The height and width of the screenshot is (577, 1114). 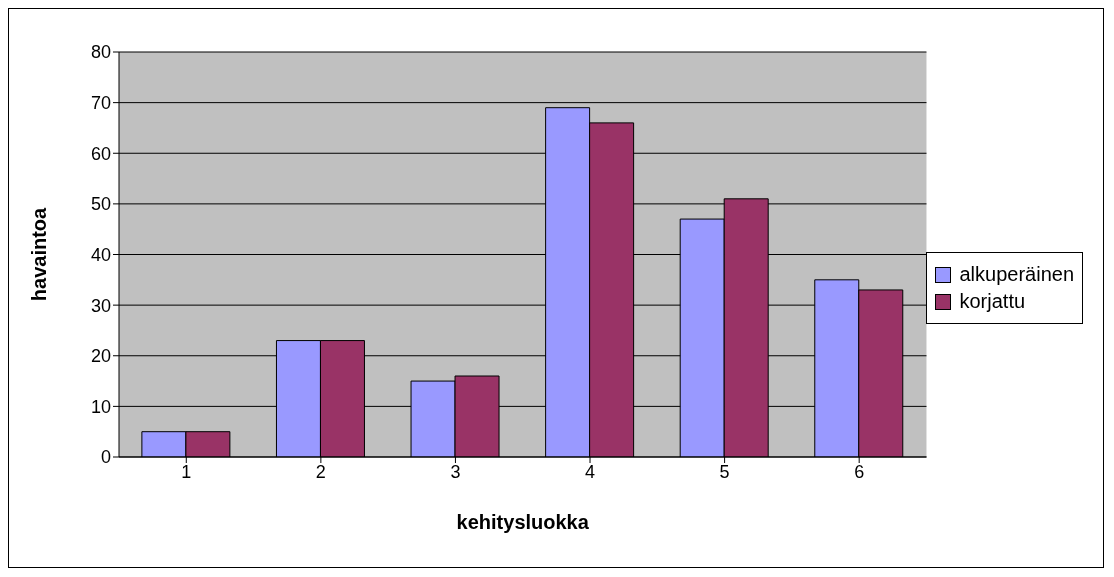 I want to click on x-tick-label: 2, so click(x=320, y=471).